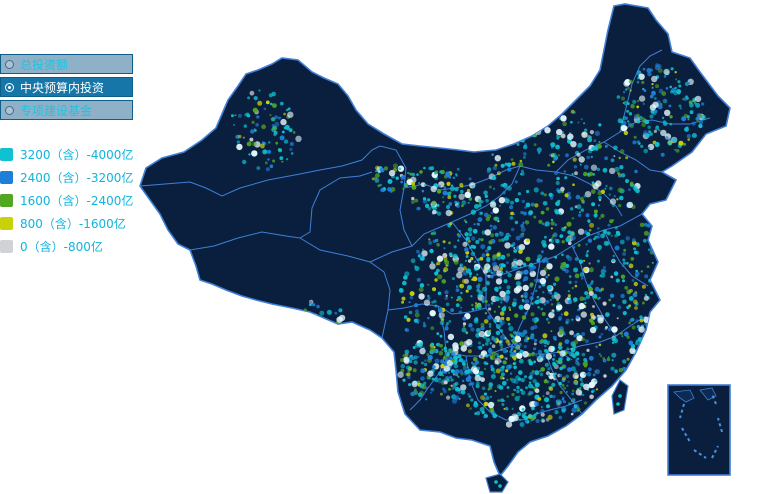 This screenshot has height=494, width=762. I want to click on legend-label: 3200（含）-4000亿, so click(77, 155).